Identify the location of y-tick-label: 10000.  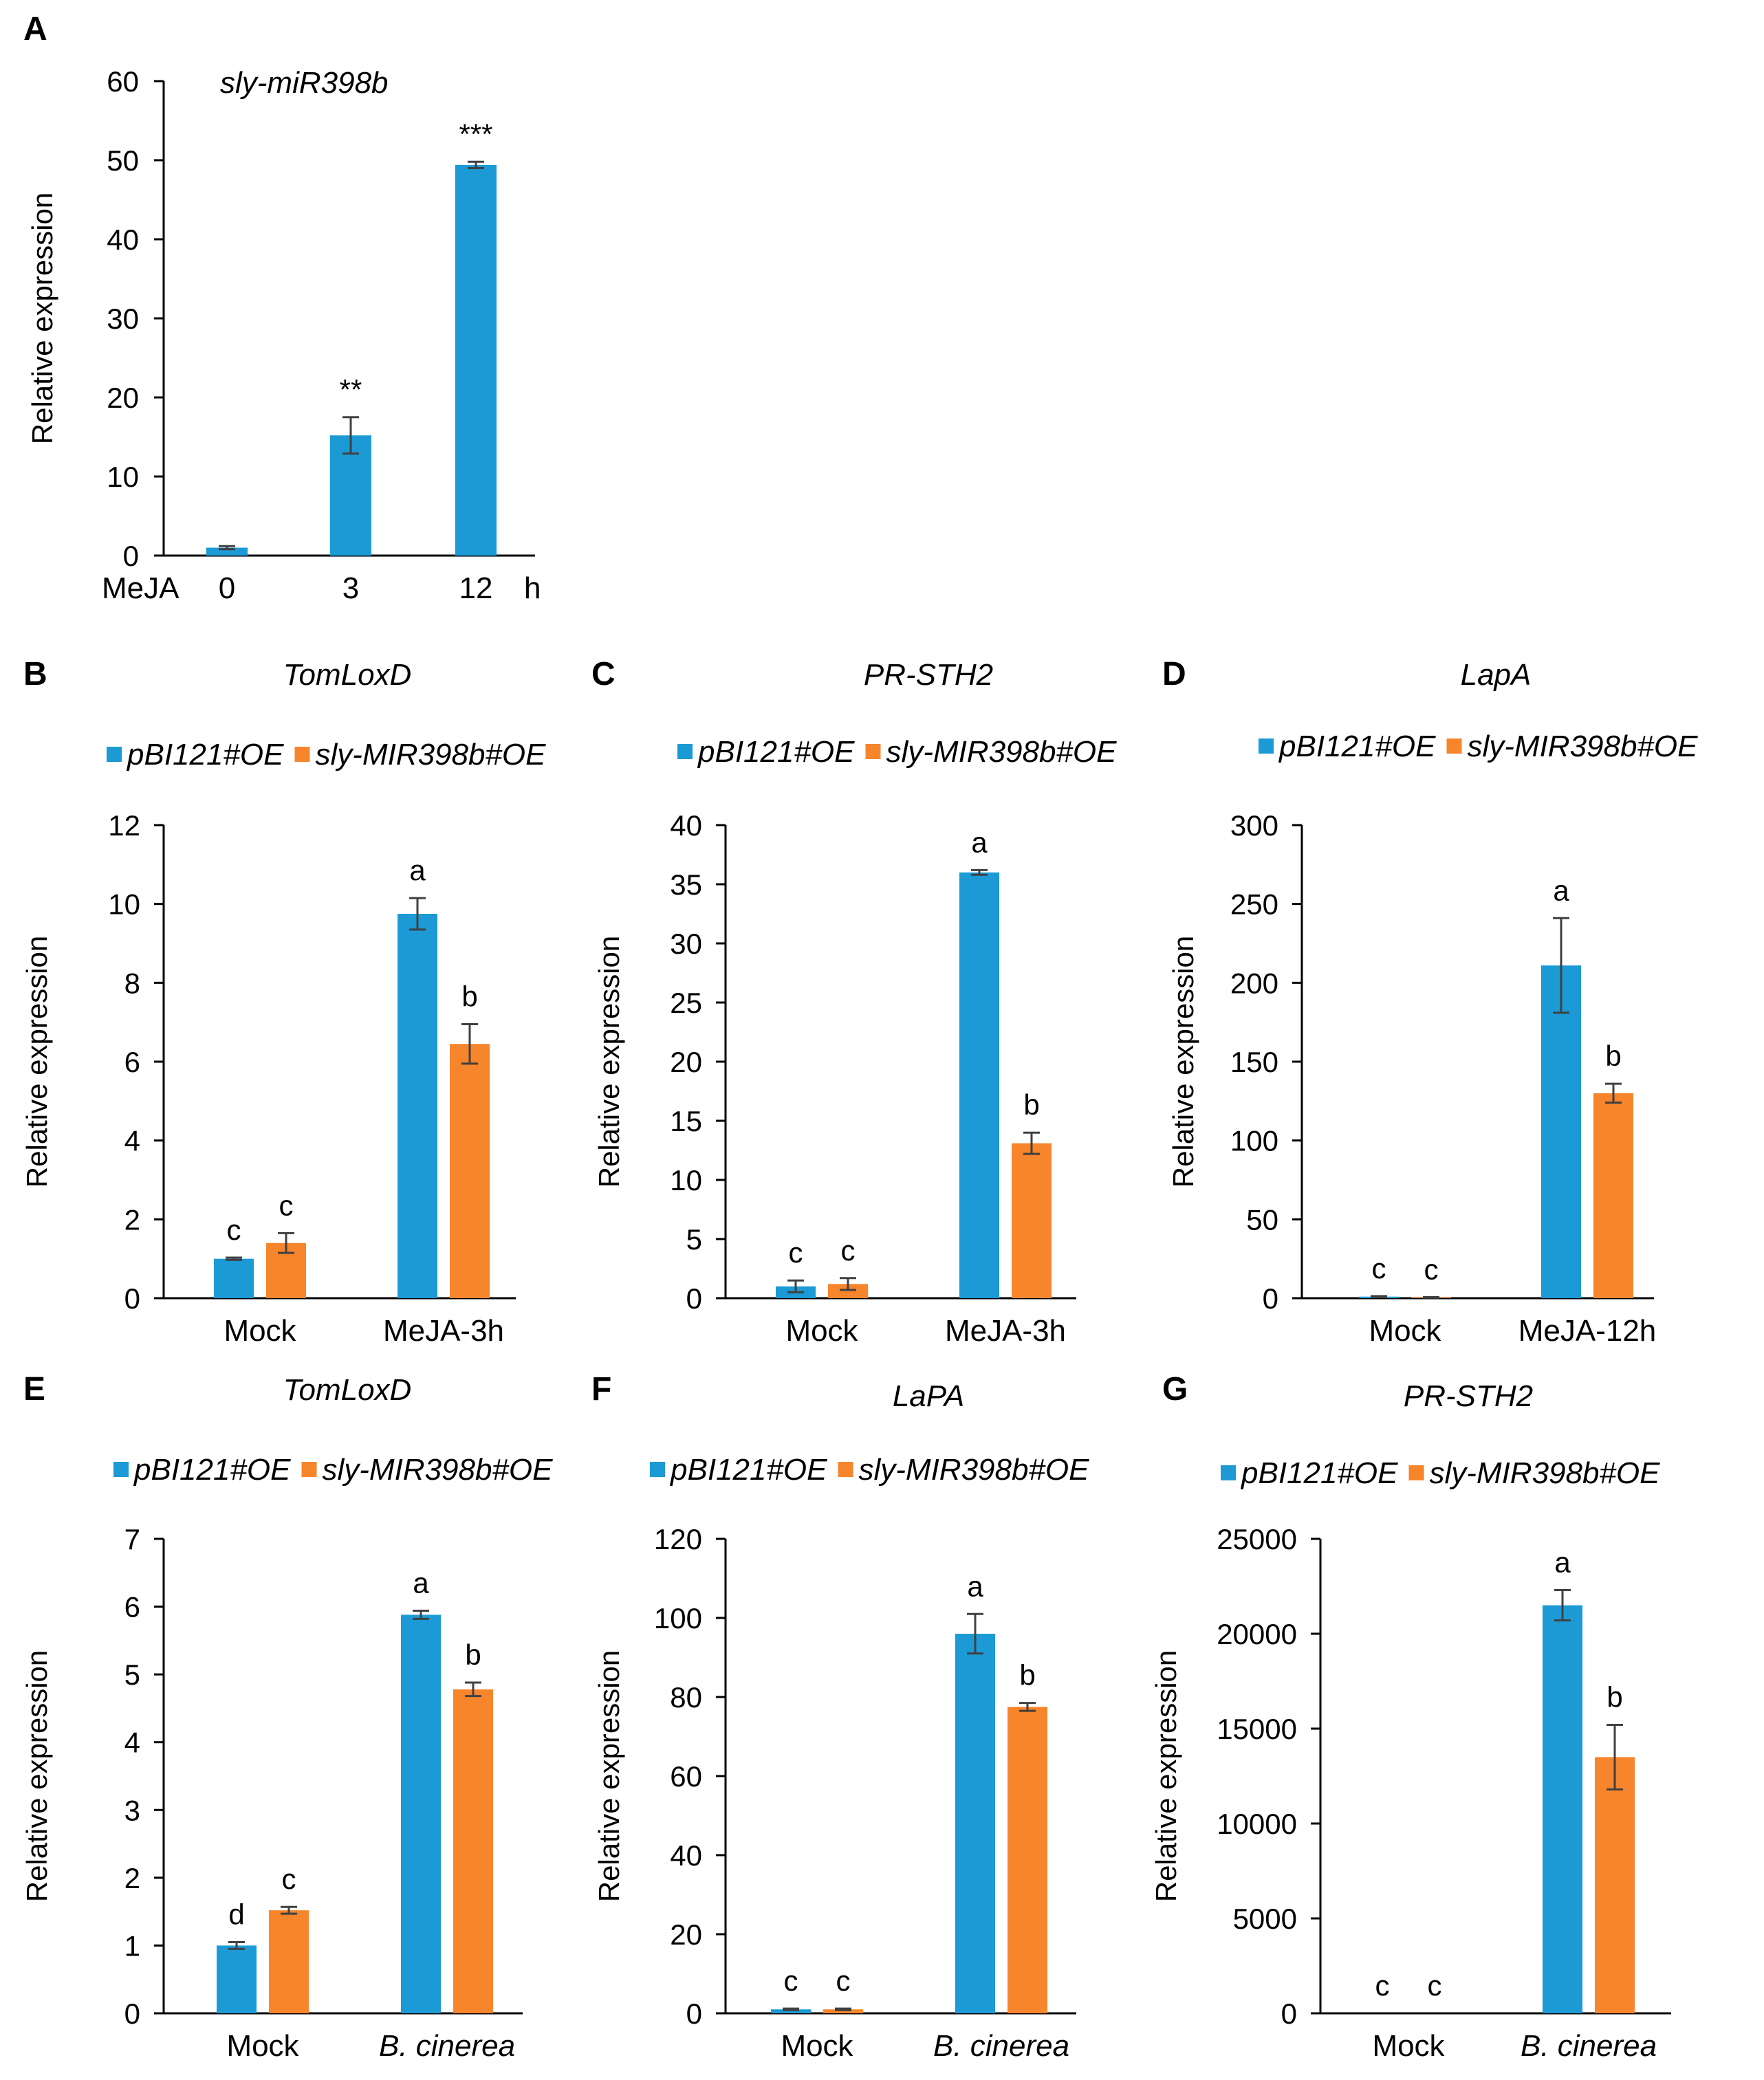
(1257, 1824).